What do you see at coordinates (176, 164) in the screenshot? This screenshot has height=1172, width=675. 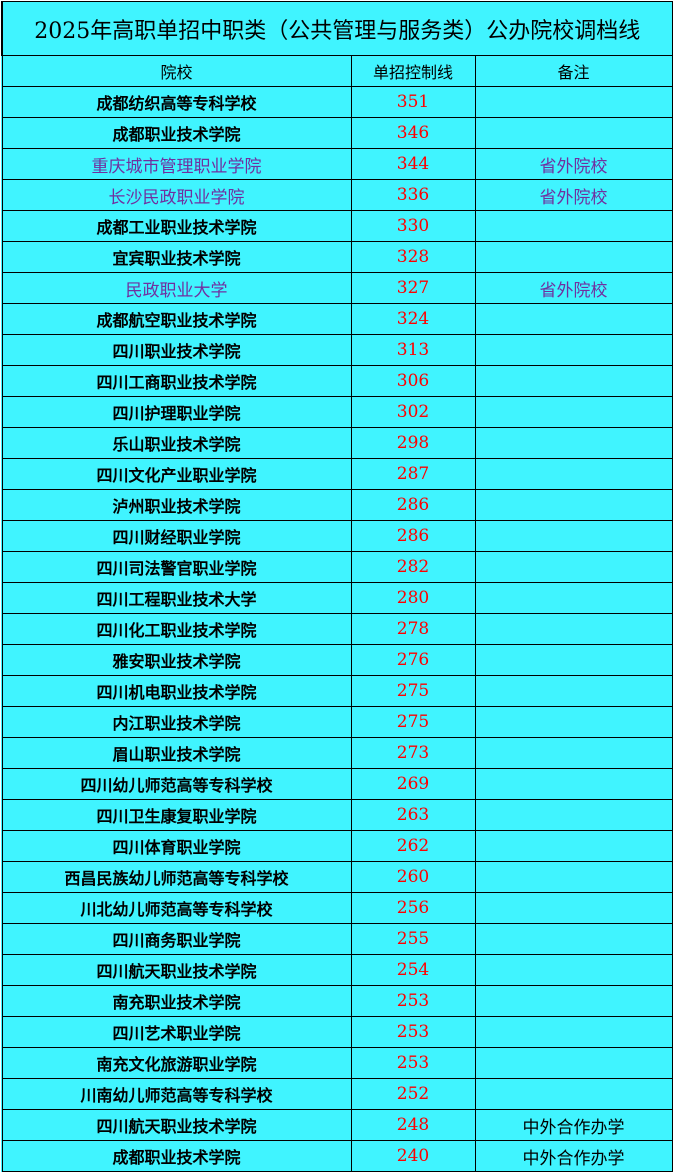 I see `school-name: 重庆城市管理职业学院` at bounding box center [176, 164].